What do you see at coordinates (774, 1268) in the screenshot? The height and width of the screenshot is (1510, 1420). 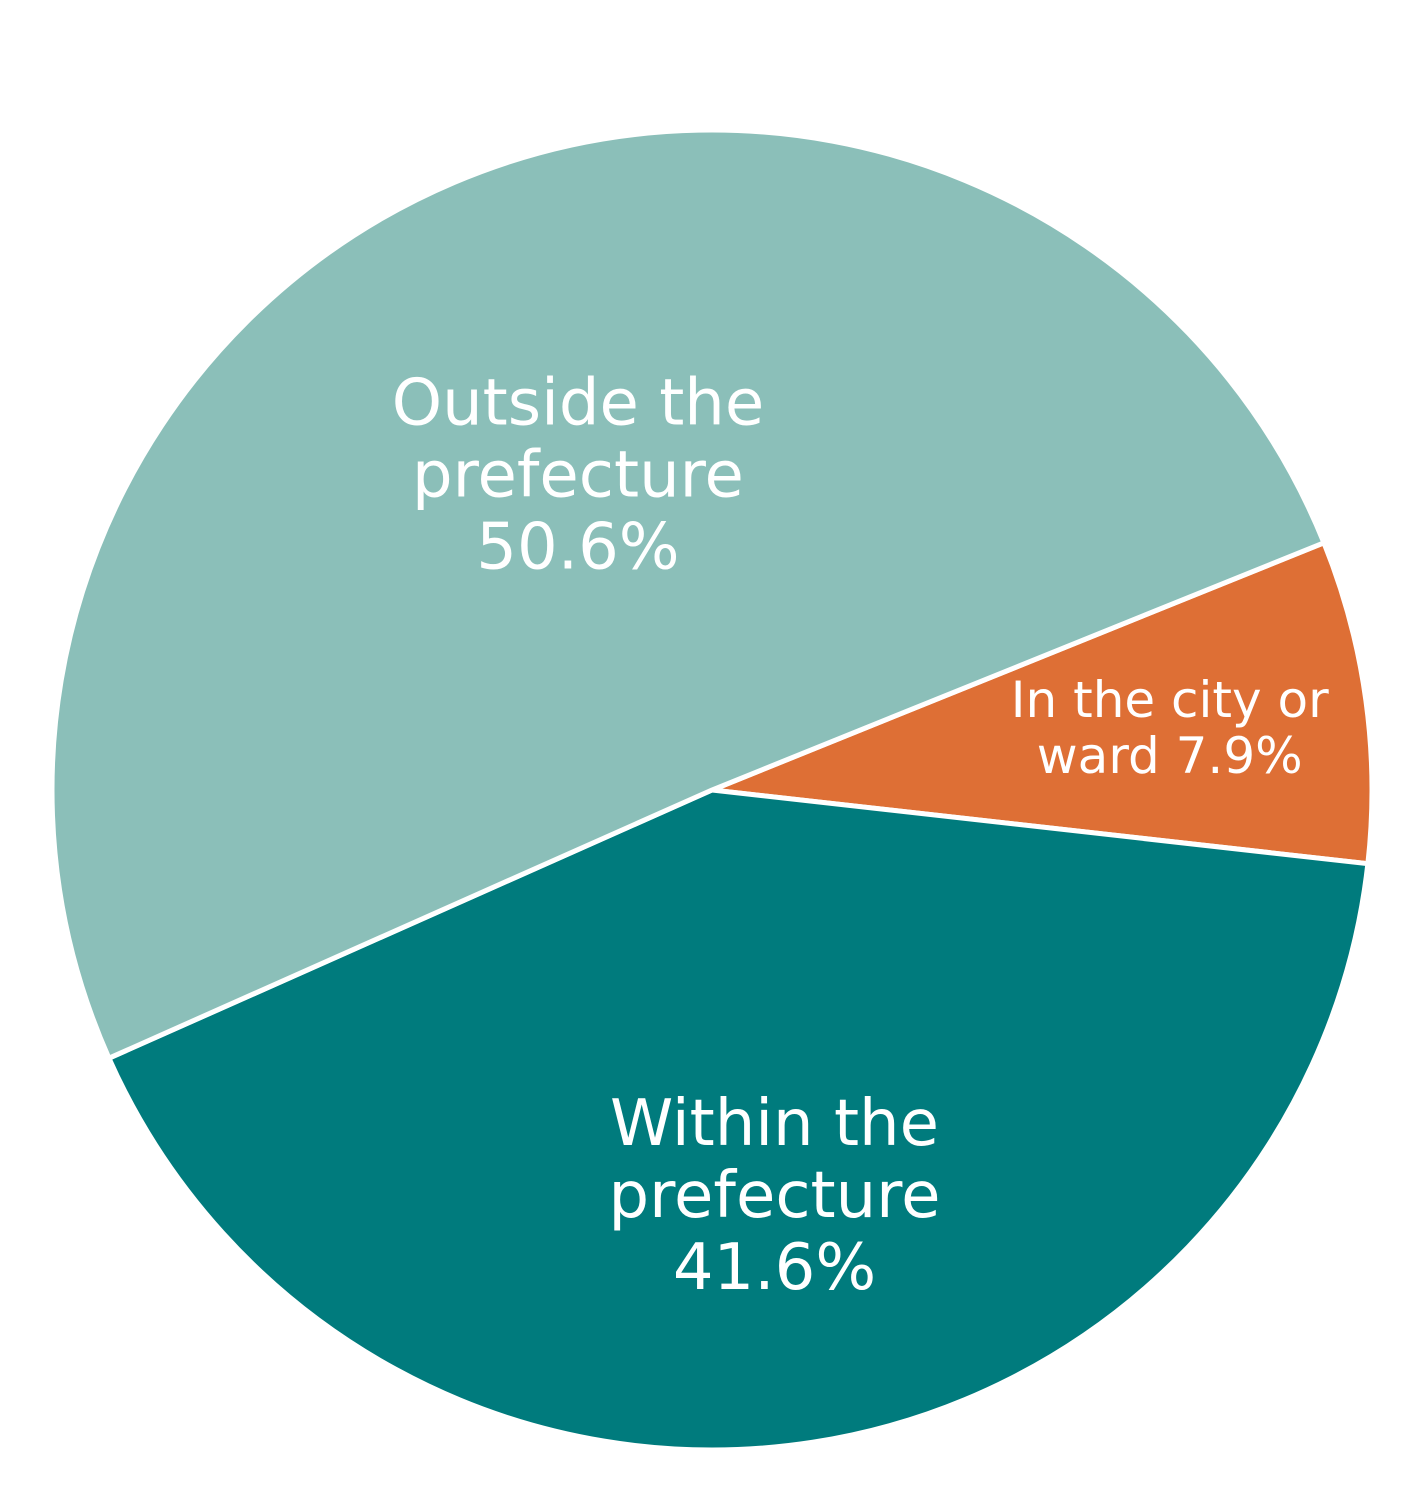 I see `slice-label-line: 41.6%` at bounding box center [774, 1268].